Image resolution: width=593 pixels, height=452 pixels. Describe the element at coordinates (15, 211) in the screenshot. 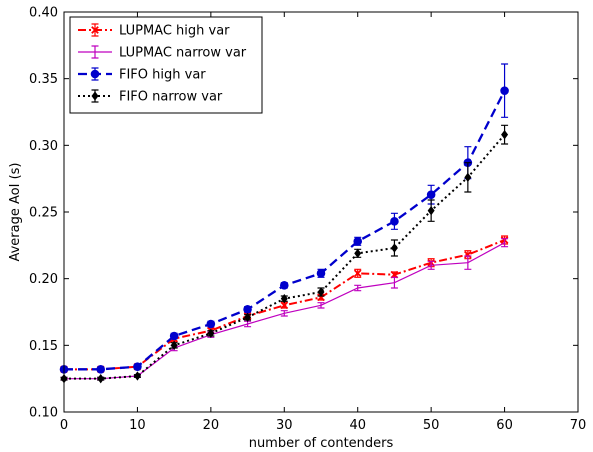

I see `y-axis-label: Average AoI (s)` at that location.